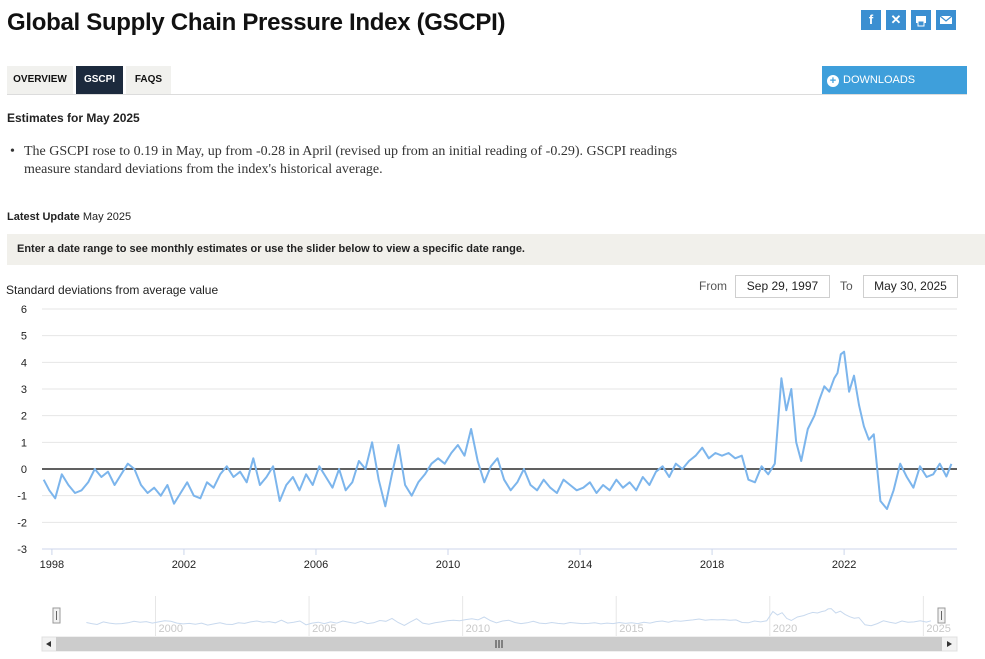 This screenshot has width=985, height=659. What do you see at coordinates (871, 20) in the screenshot?
I see `facebook-icon: f` at bounding box center [871, 20].